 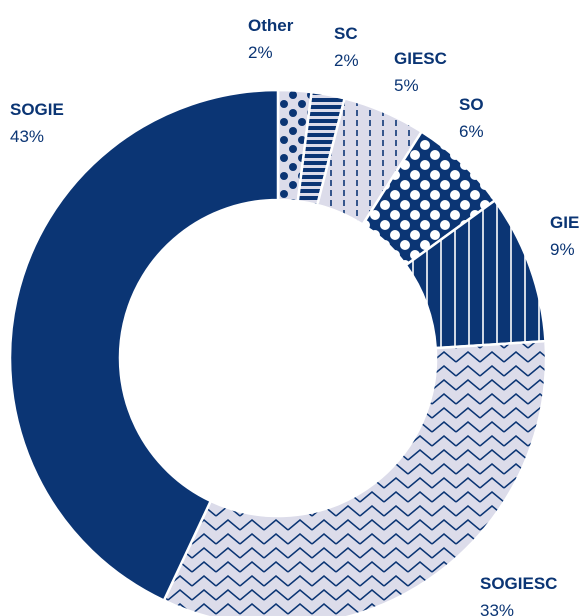 What do you see at coordinates (497, 608) in the screenshot?
I see `slice-value-sogiesc: 33%` at bounding box center [497, 608].